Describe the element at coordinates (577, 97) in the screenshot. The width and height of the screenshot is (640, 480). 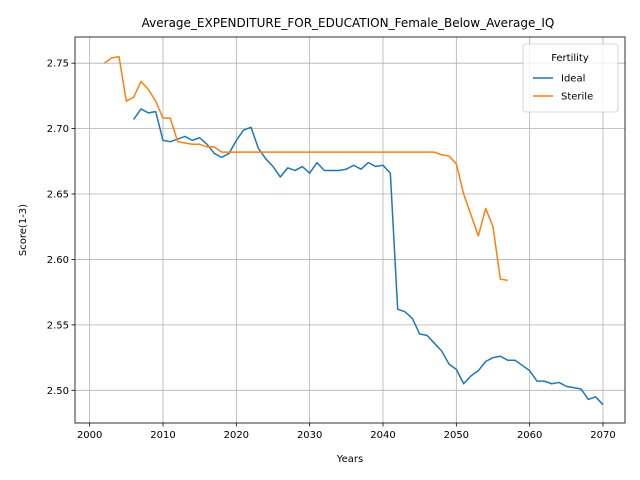
I see `legend-label-sterile: Sterile` at that location.